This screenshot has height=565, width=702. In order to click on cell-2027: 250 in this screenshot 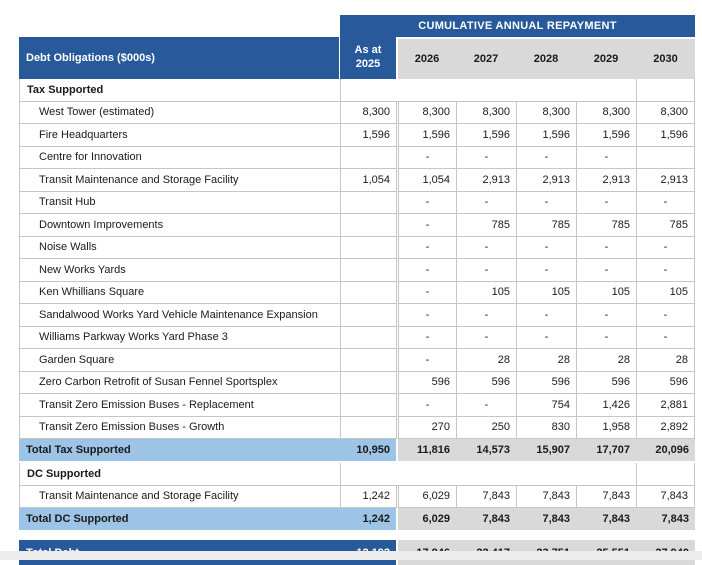, I will do `click(486, 427)`.